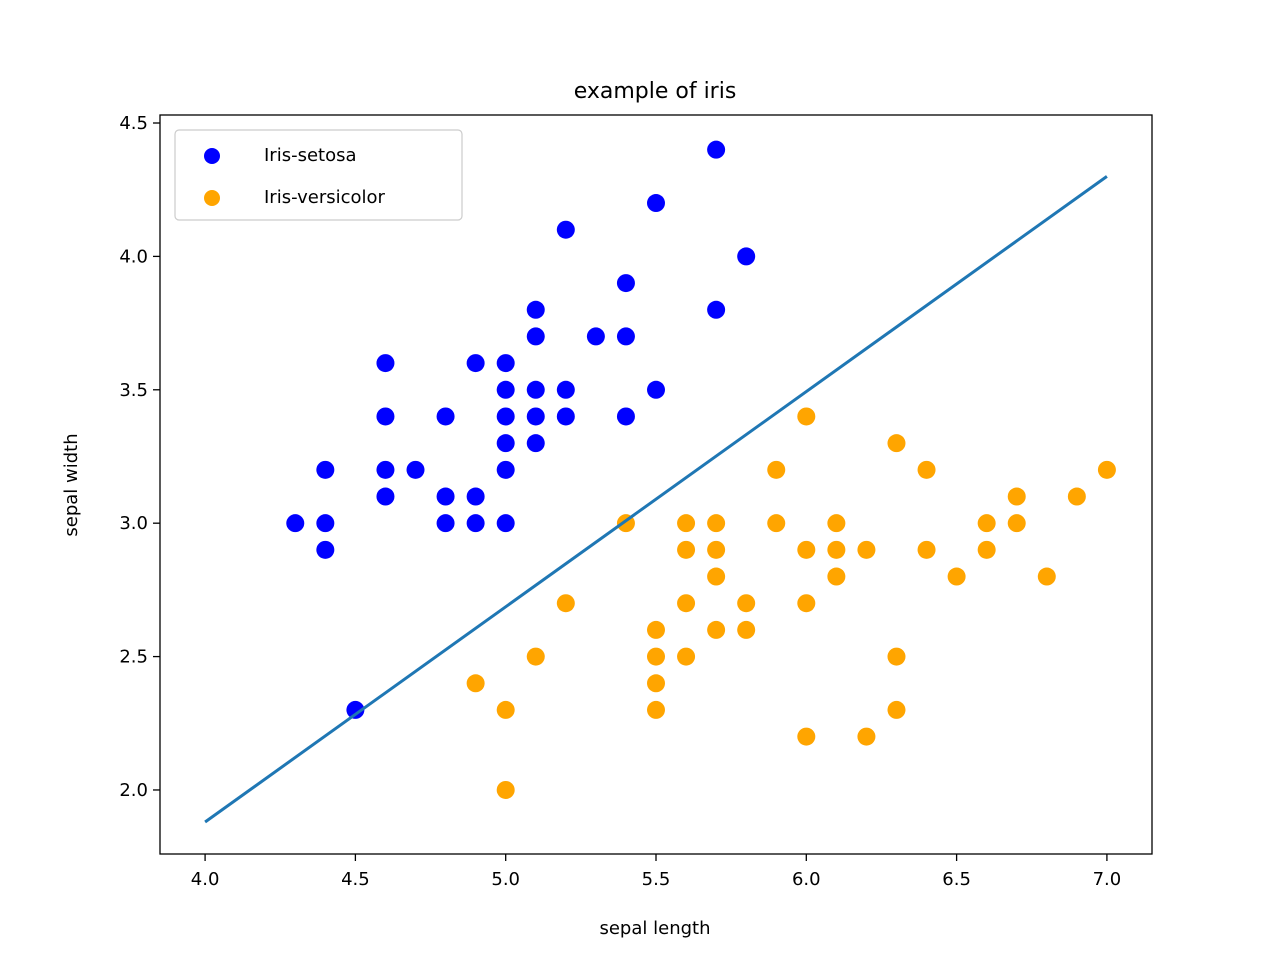  I want to click on legend: Iris-setosa Iris-versicolor, so click(318, 175).